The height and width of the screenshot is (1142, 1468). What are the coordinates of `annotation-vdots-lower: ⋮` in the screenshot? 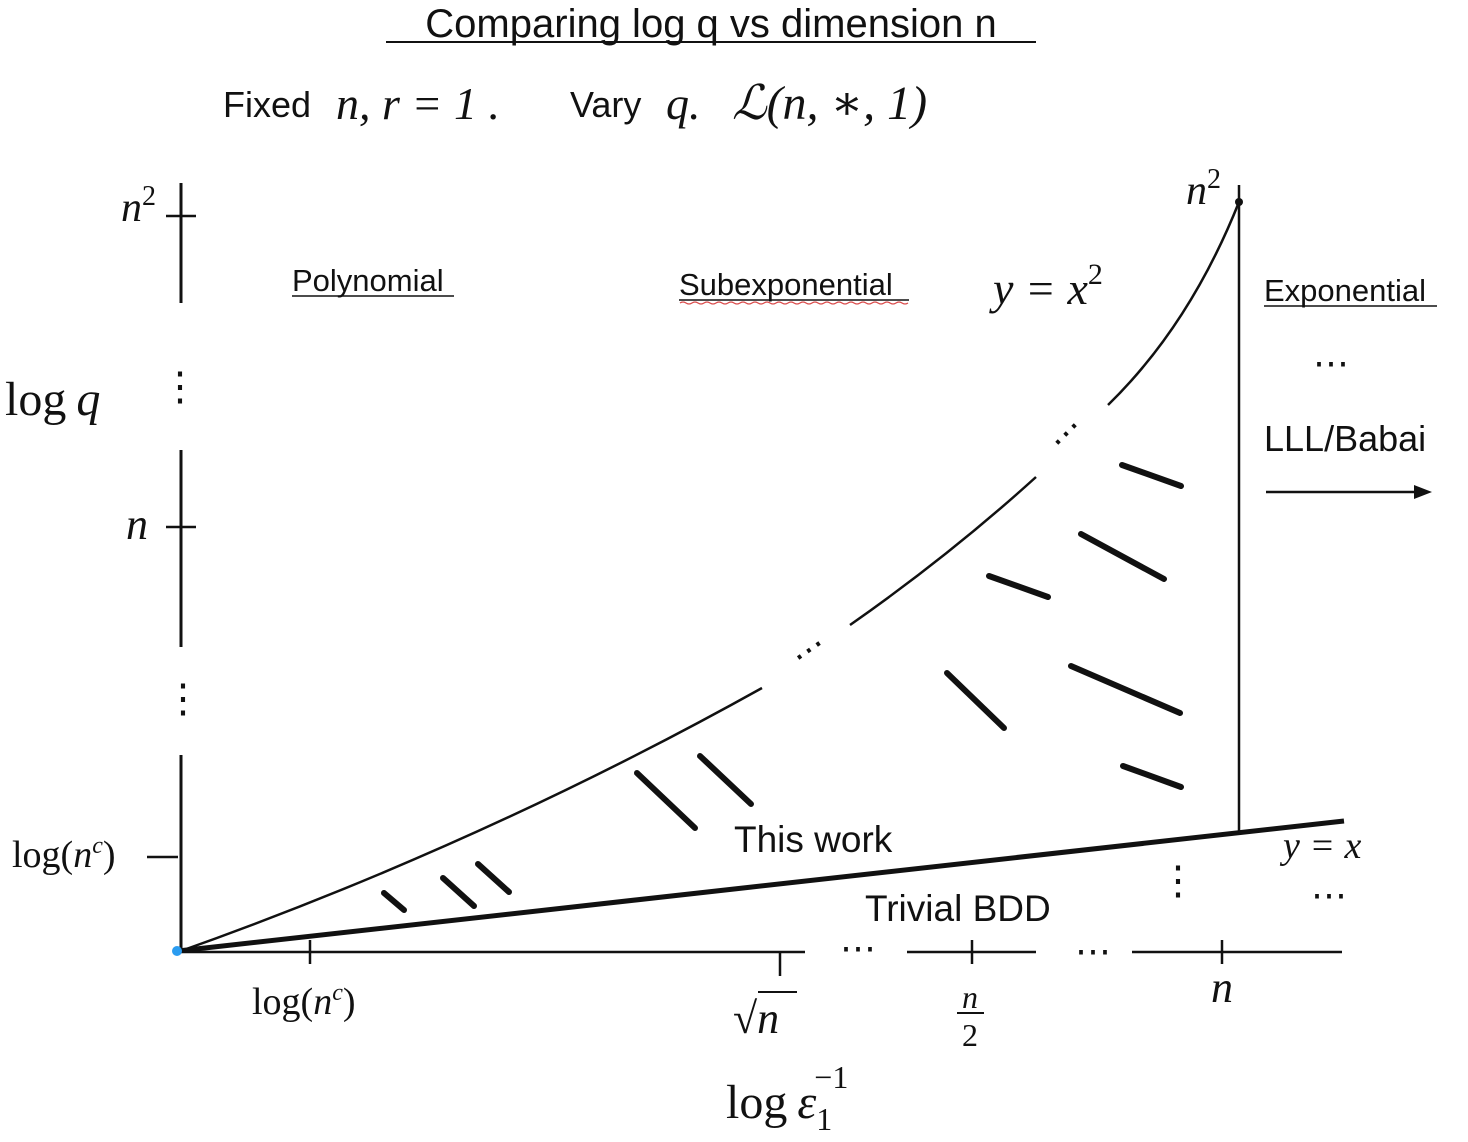 It's located at (1178, 880).